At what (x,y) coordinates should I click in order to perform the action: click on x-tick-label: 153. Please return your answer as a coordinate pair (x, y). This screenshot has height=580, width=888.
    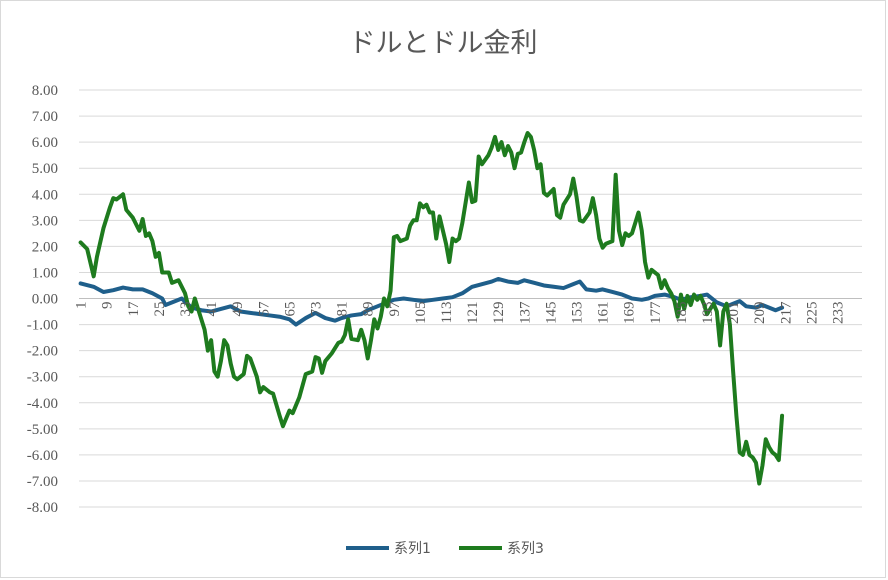
    Looking at the image, I should click on (578, 313).